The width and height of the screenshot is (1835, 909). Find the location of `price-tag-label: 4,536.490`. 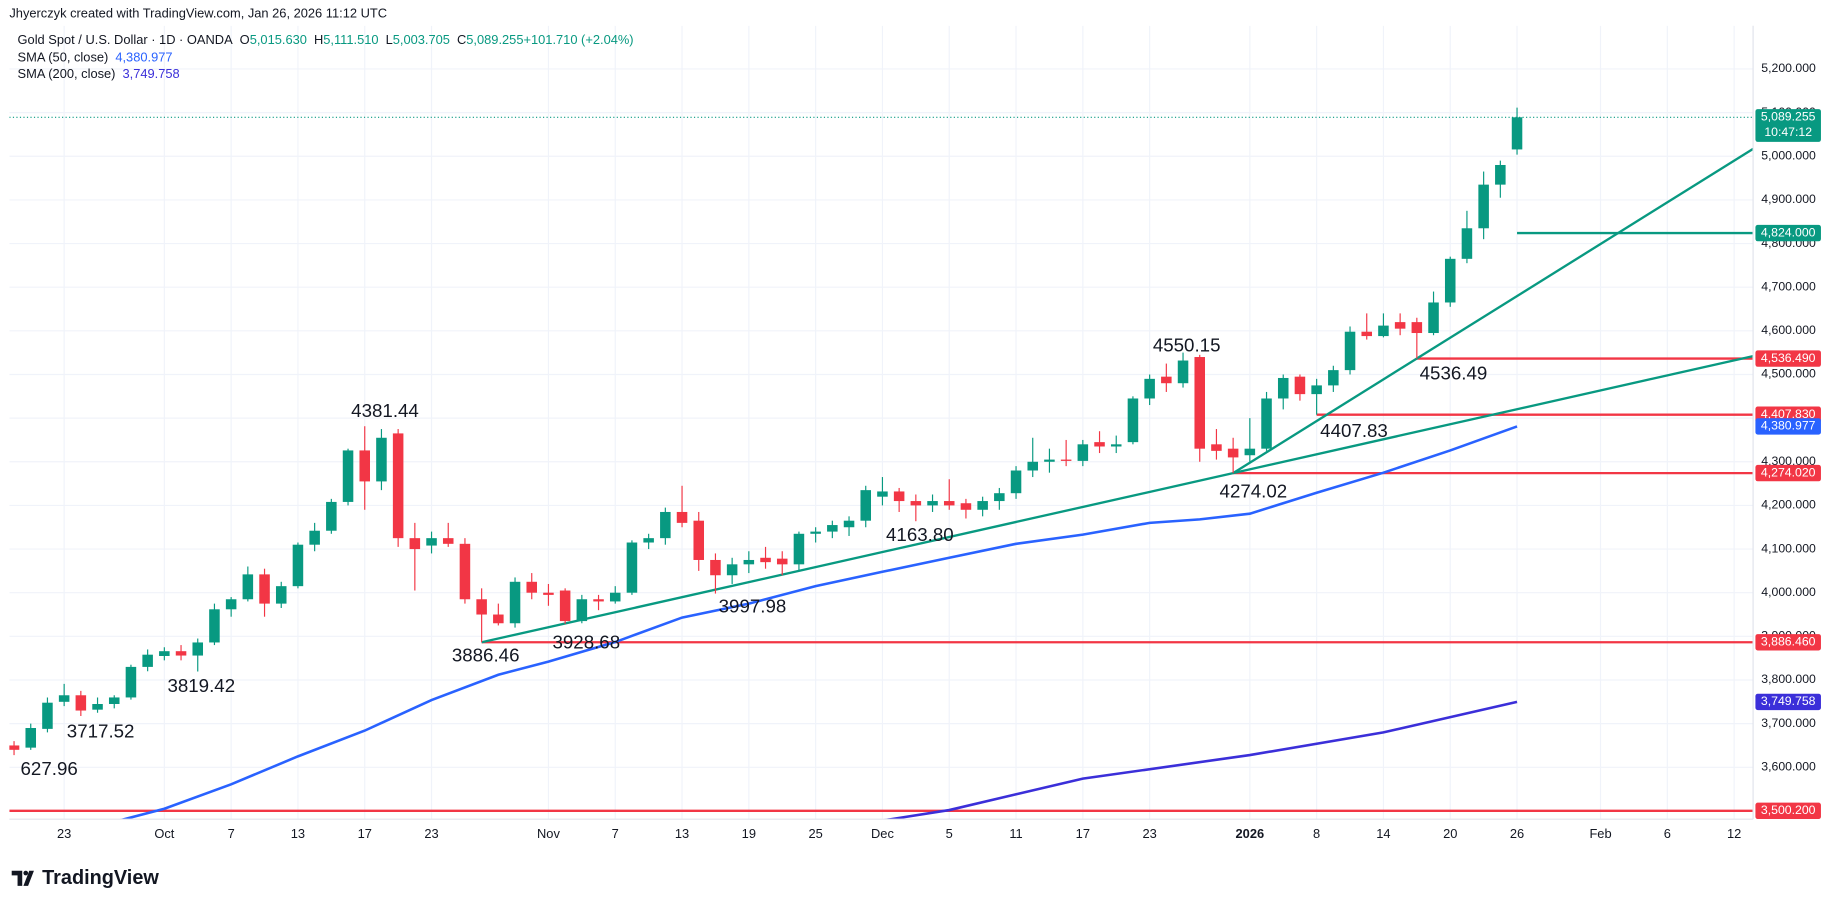

price-tag-label: 4,536.490 is located at coordinates (1788, 358).